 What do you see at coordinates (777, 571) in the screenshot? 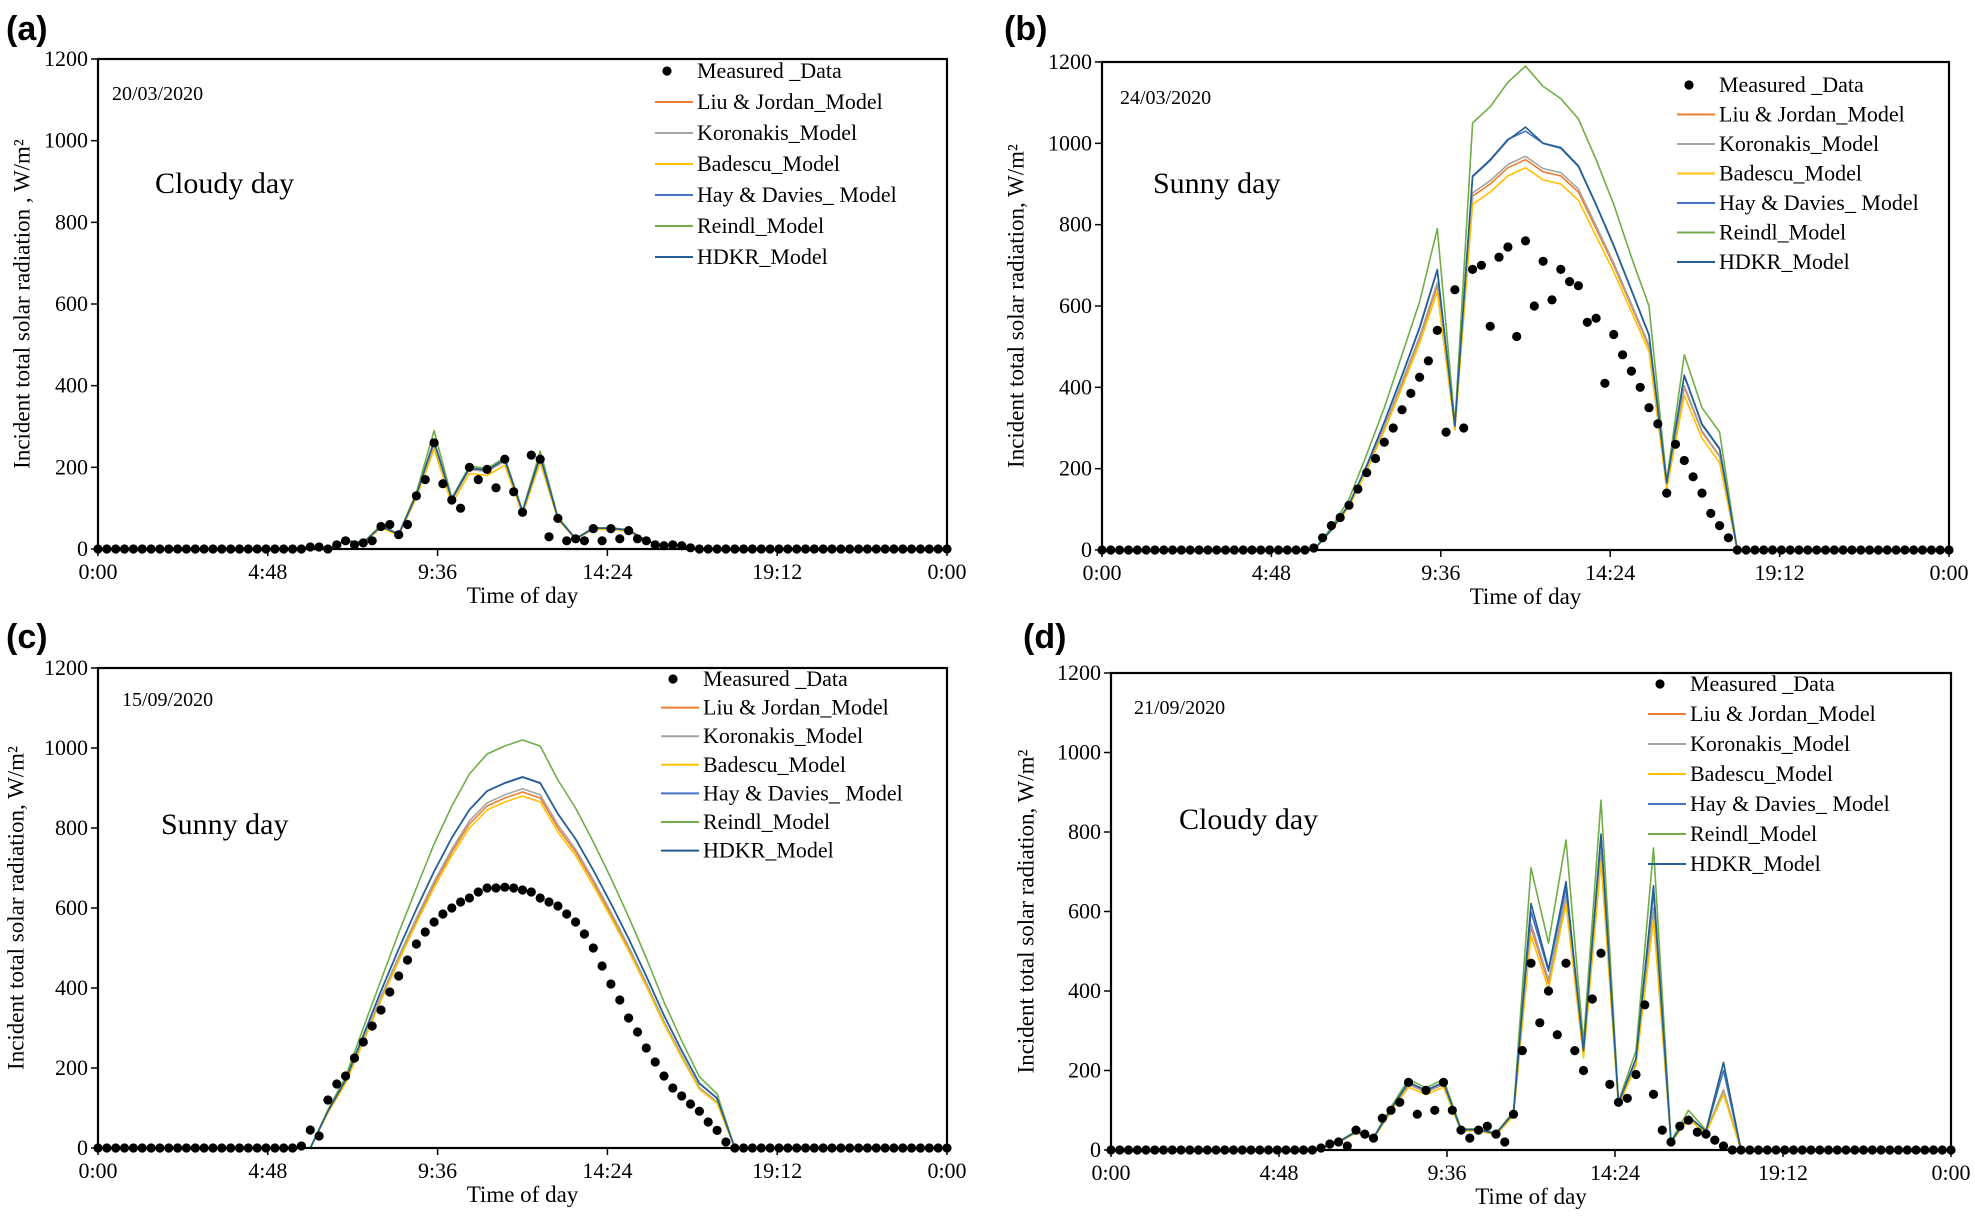
I see `x-tick-label: 19:12` at bounding box center [777, 571].